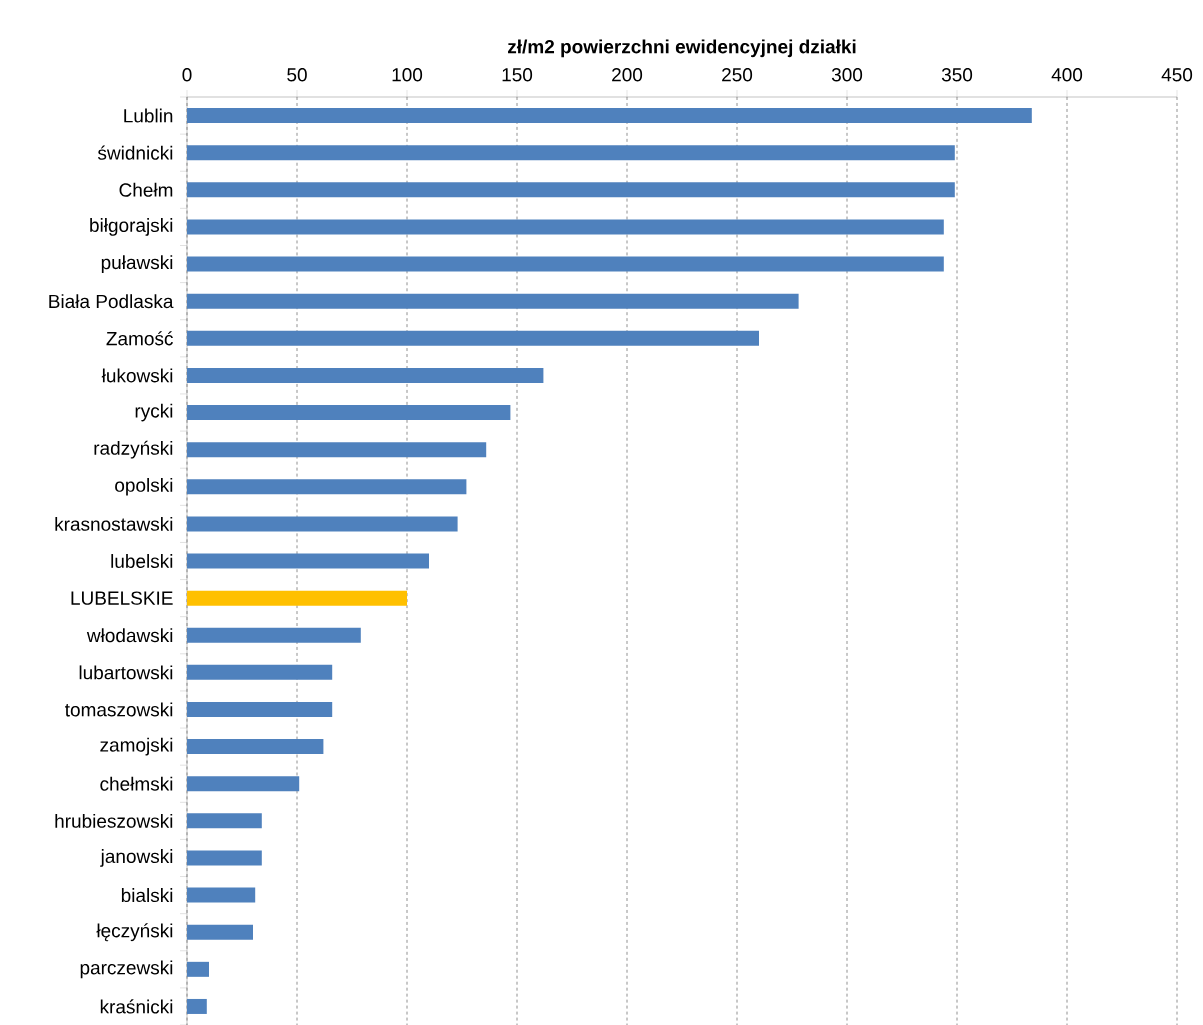 The image size is (1203, 1025). What do you see at coordinates (142, 561) in the screenshot?
I see `y-tick-label: lubelski` at bounding box center [142, 561].